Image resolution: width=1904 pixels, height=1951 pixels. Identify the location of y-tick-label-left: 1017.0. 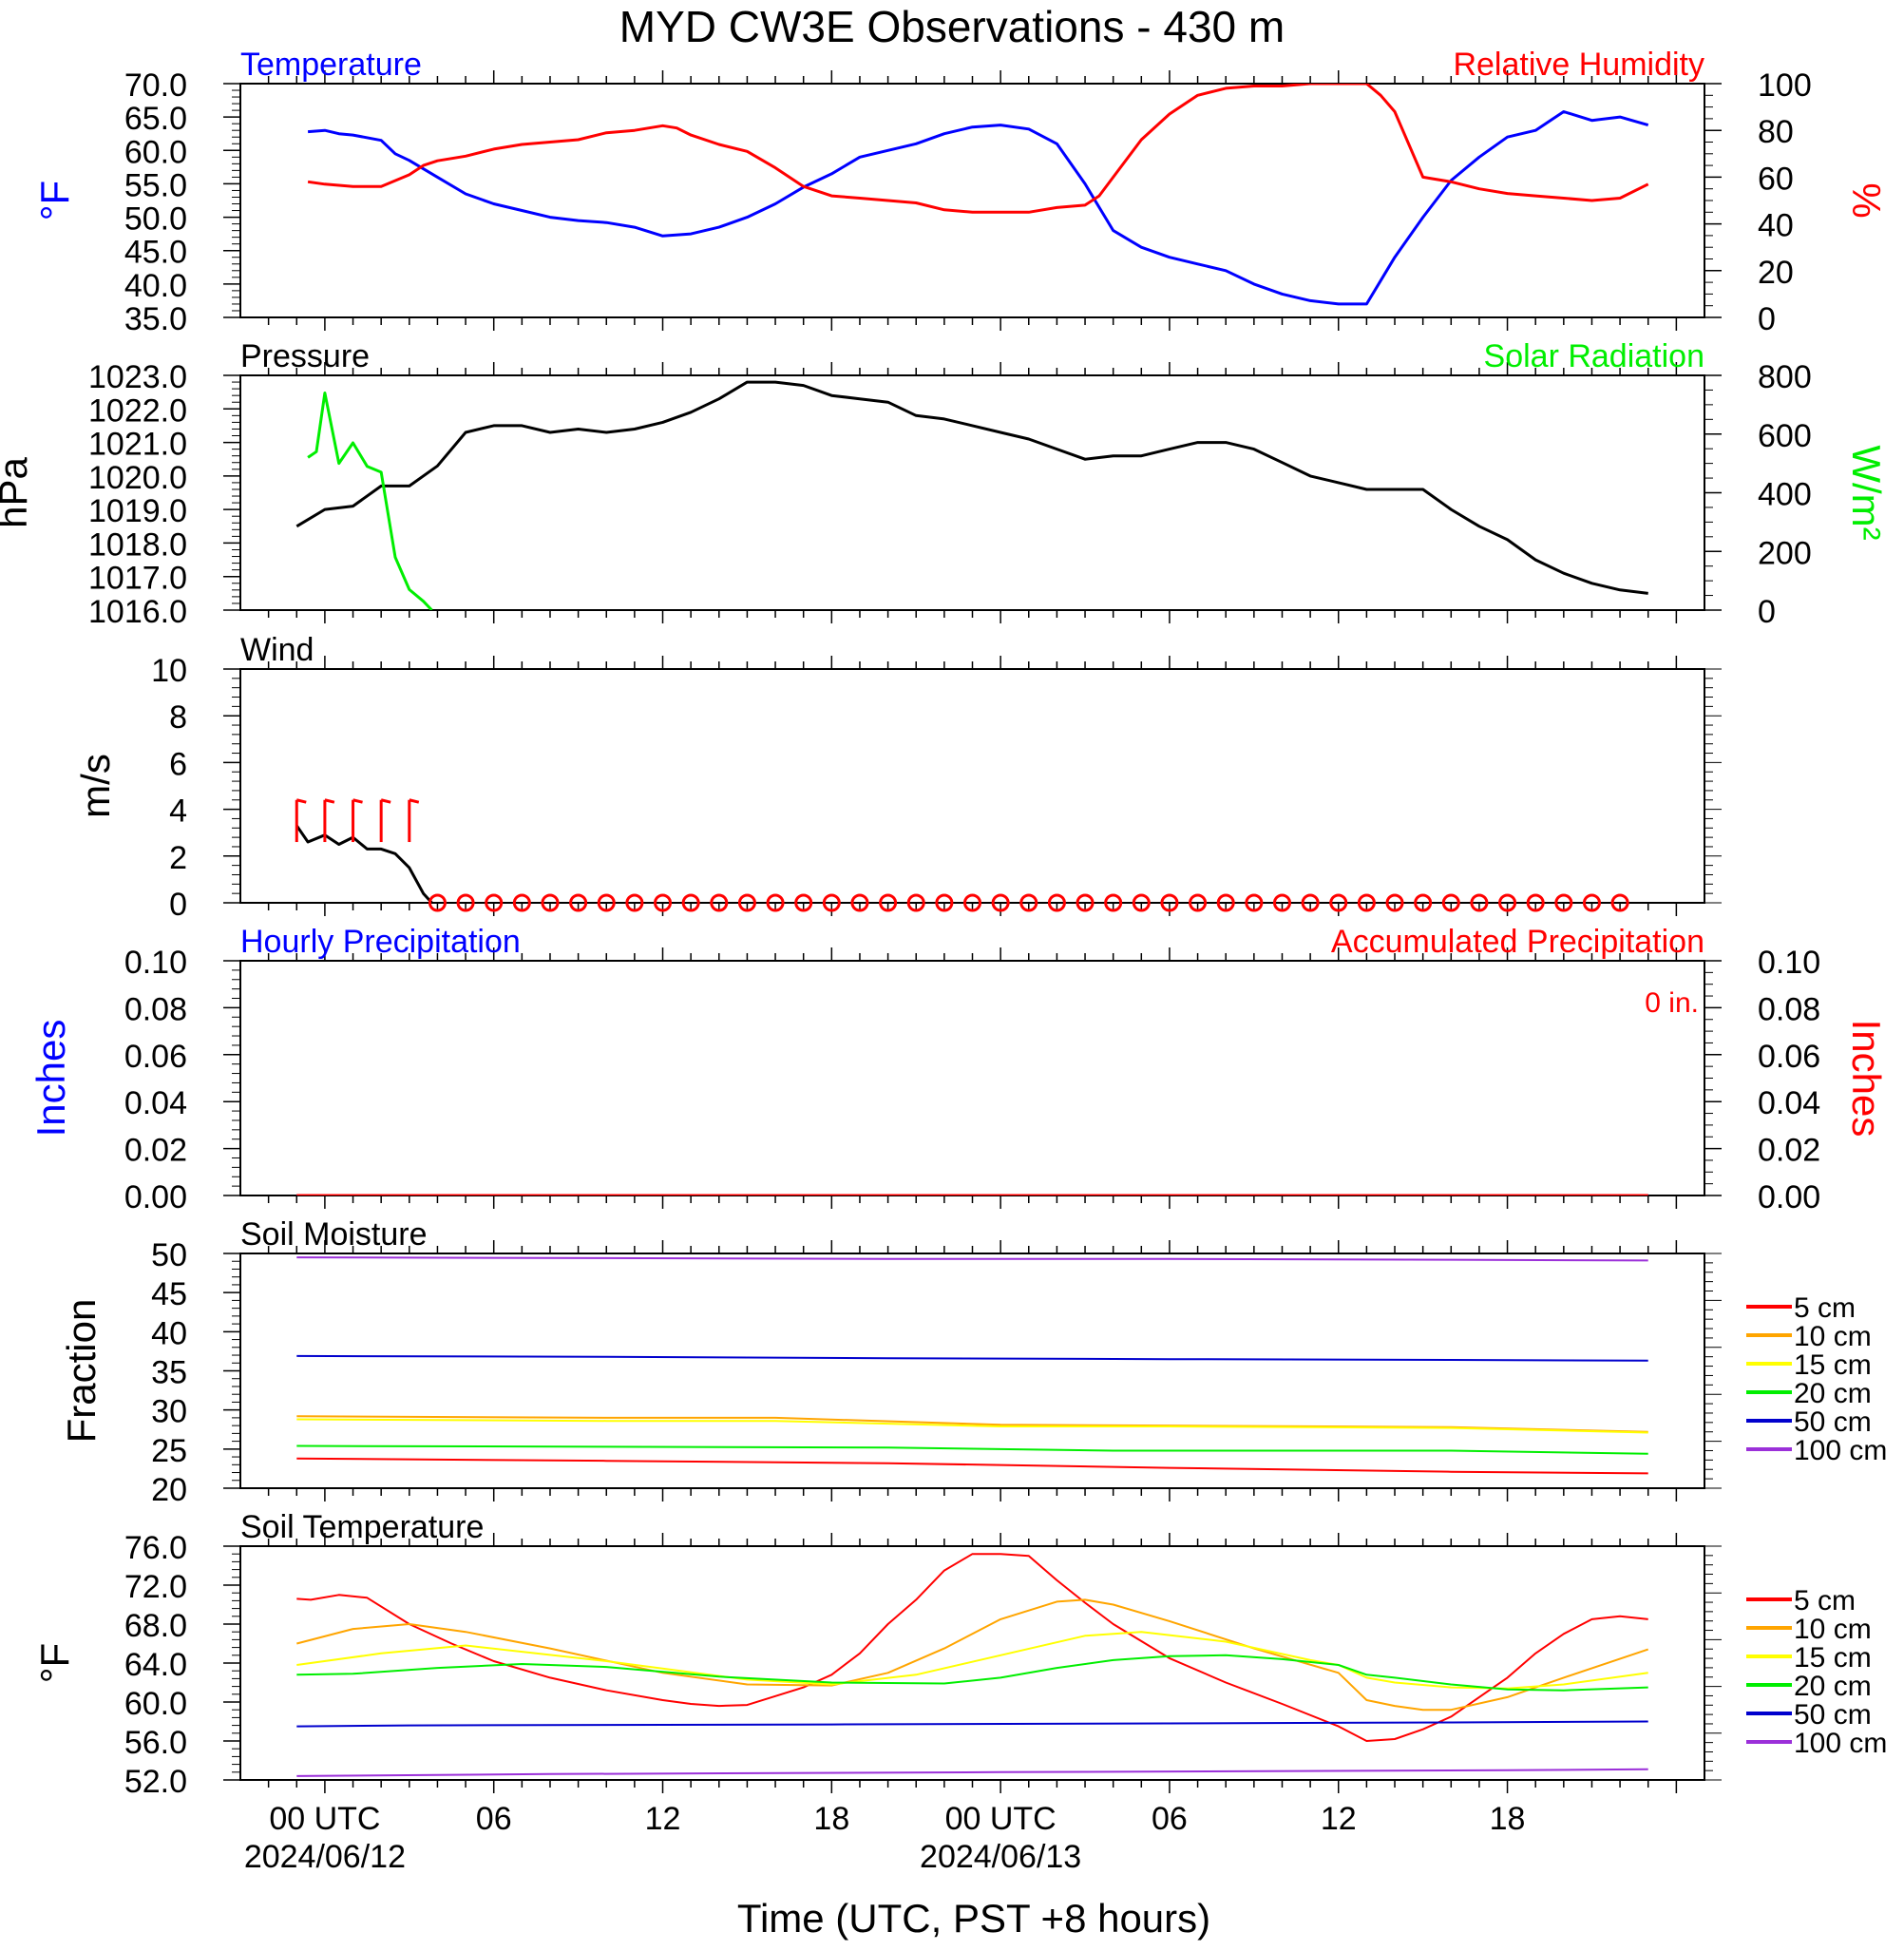
(137, 579).